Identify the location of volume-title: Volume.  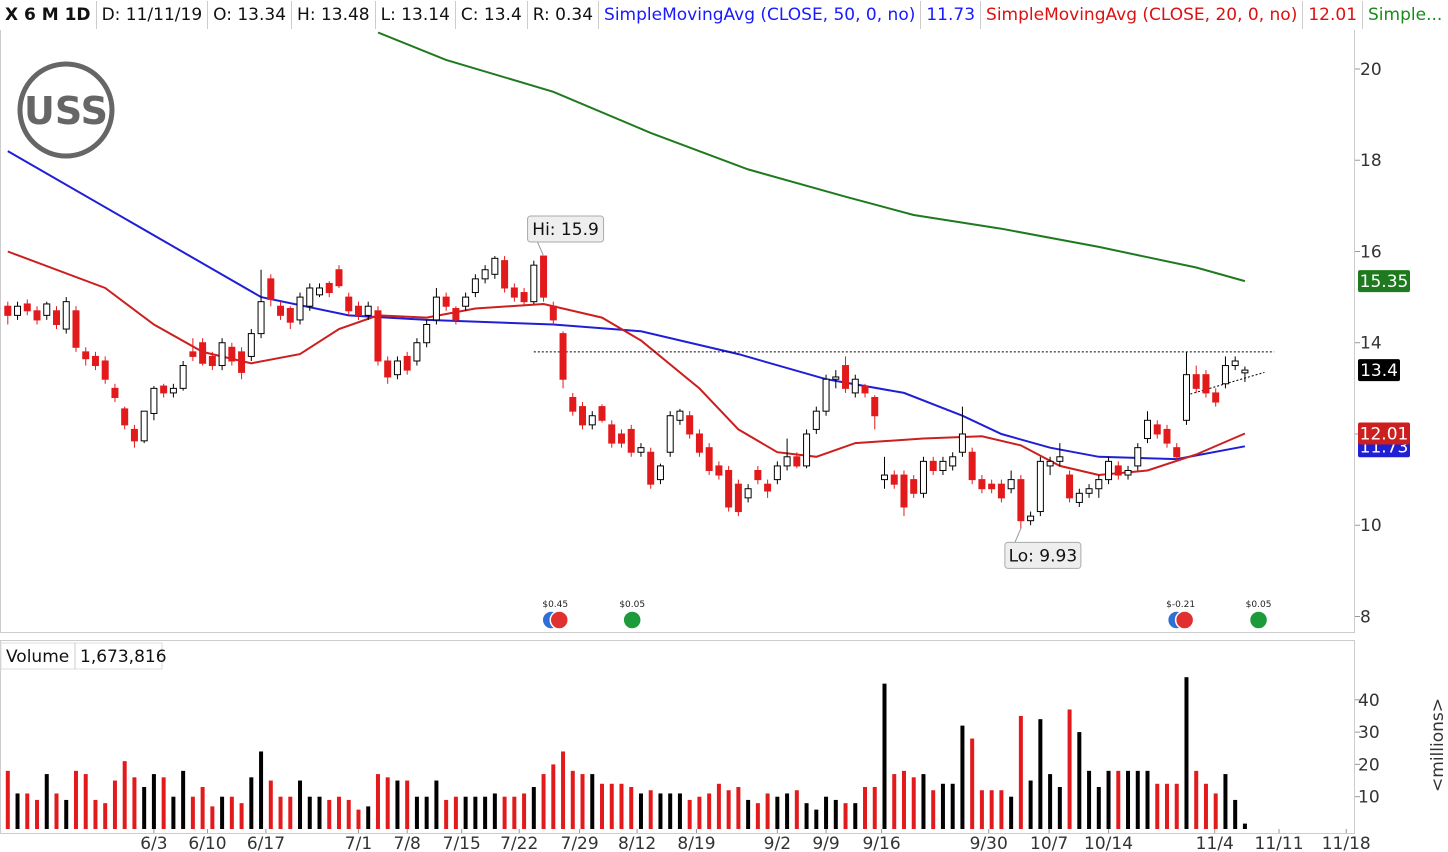
(37, 657).